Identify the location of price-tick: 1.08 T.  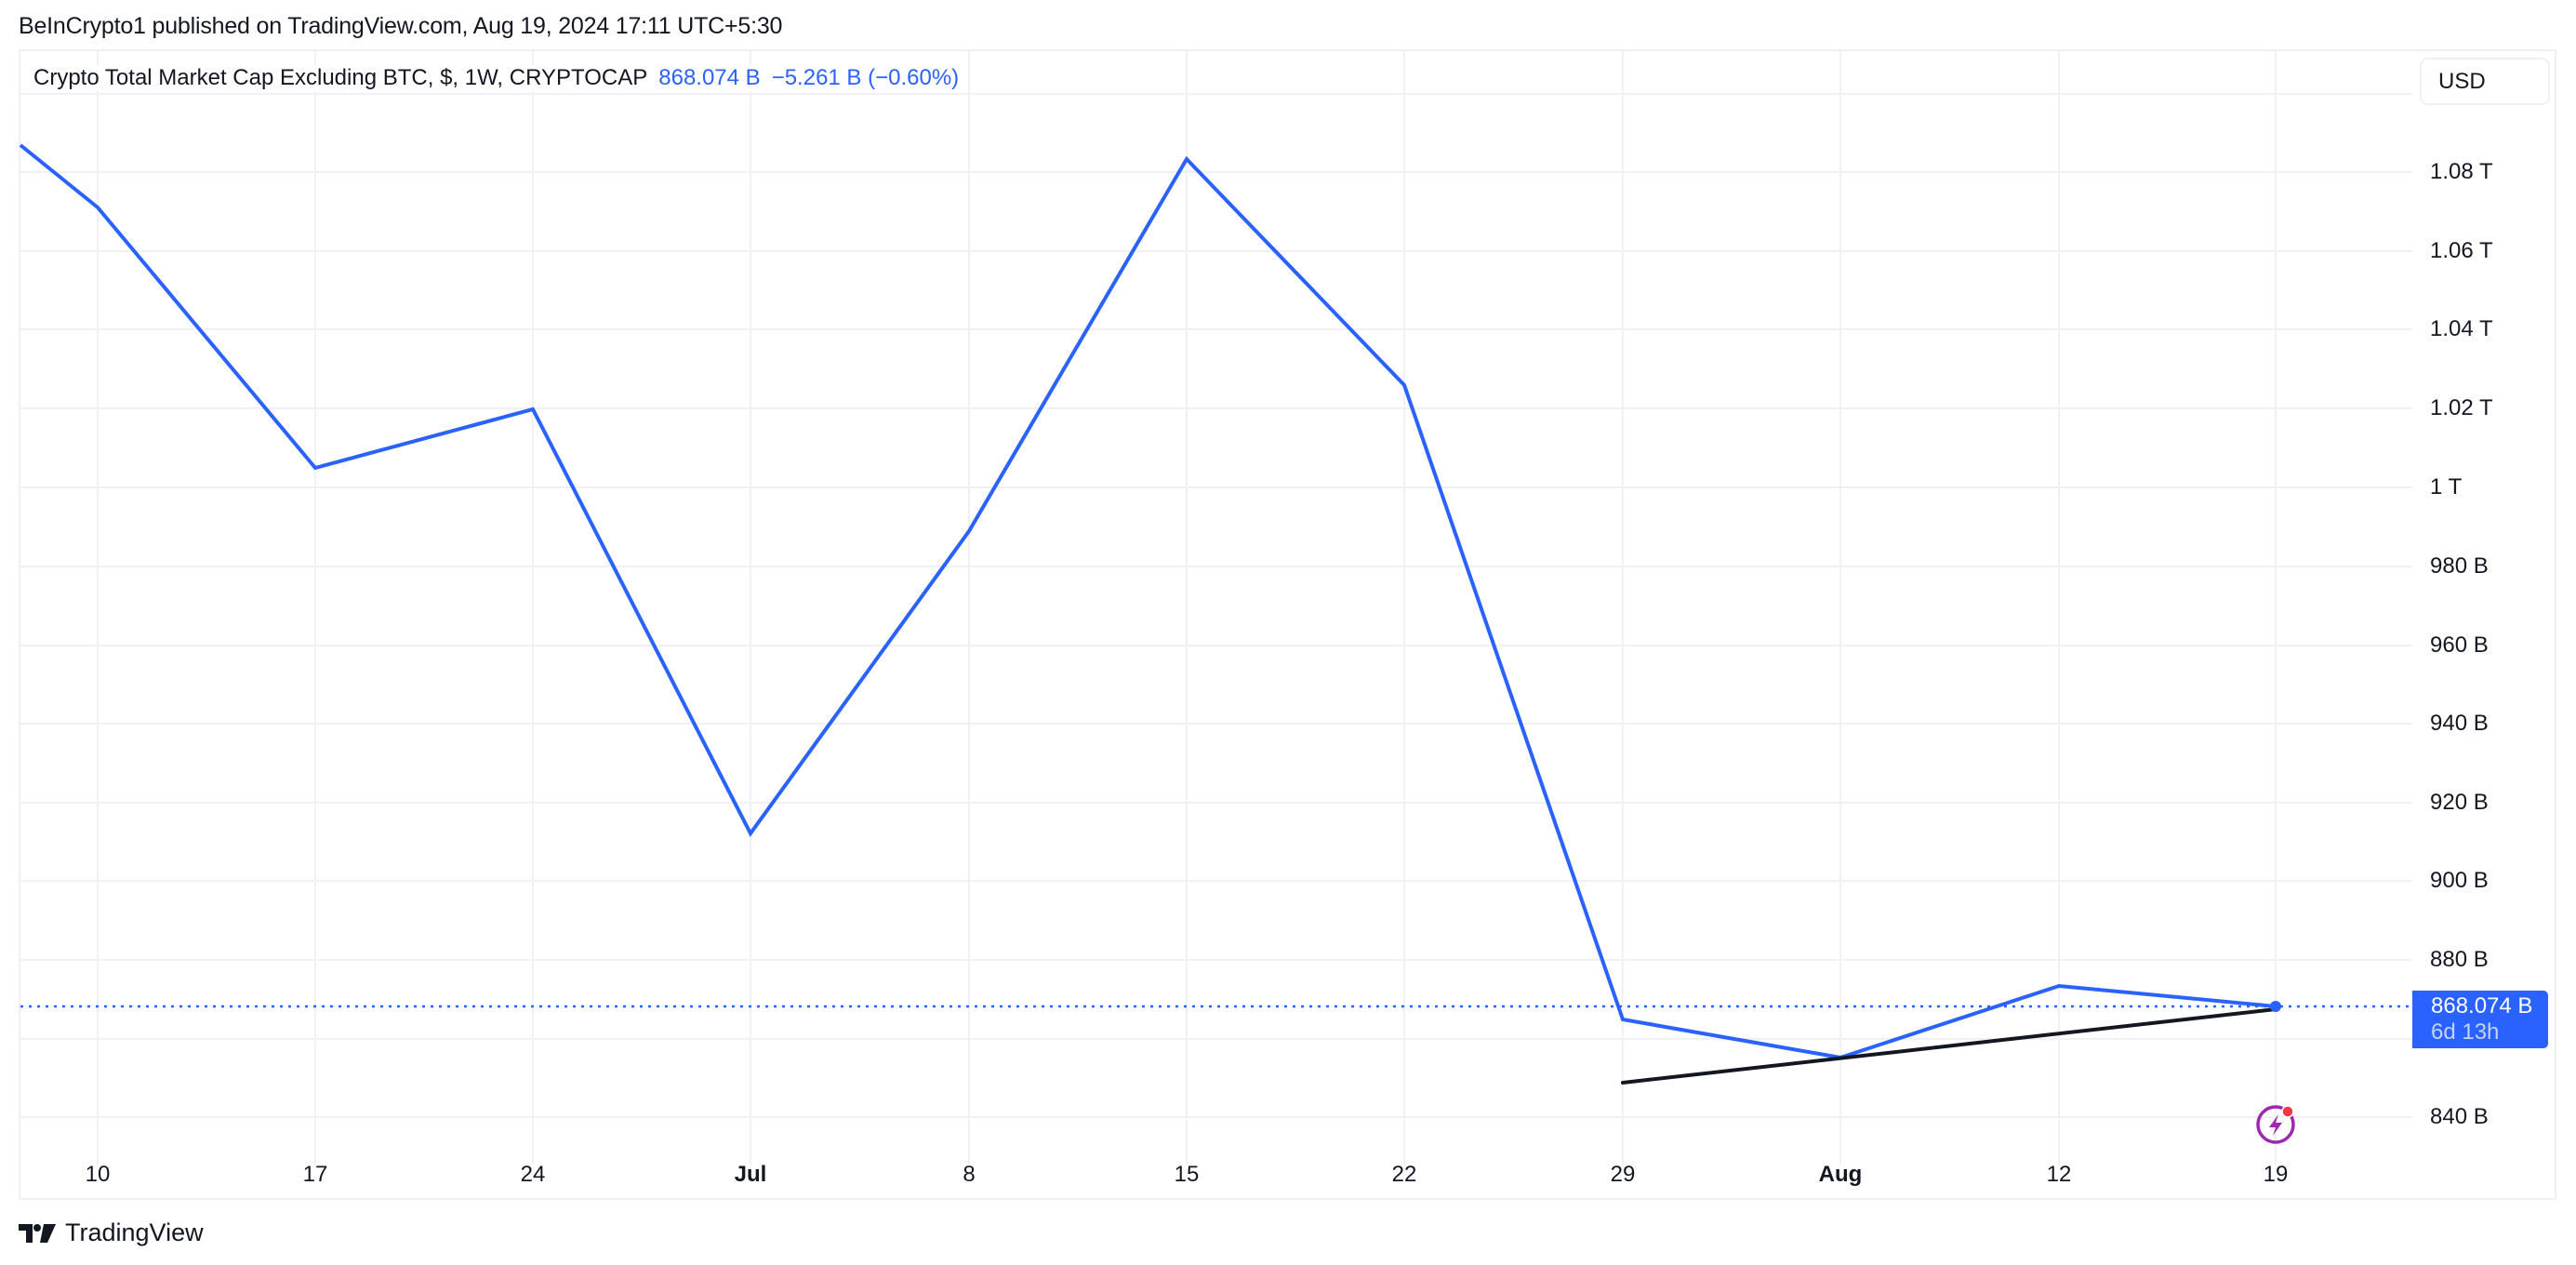
(2461, 172).